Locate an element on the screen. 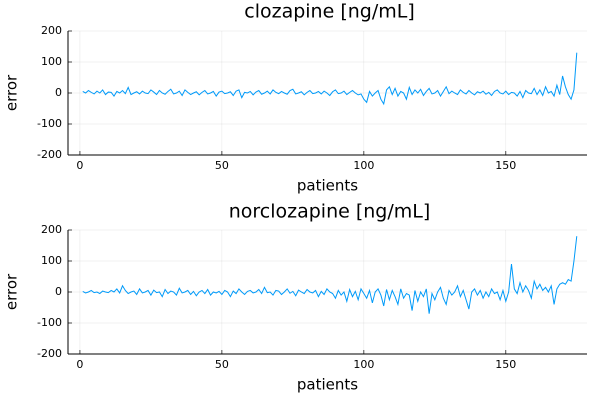 Image resolution: width=600 pixels, height=400 pixels. chart-title: norclozapine [ng/mL] is located at coordinates (330, 212).